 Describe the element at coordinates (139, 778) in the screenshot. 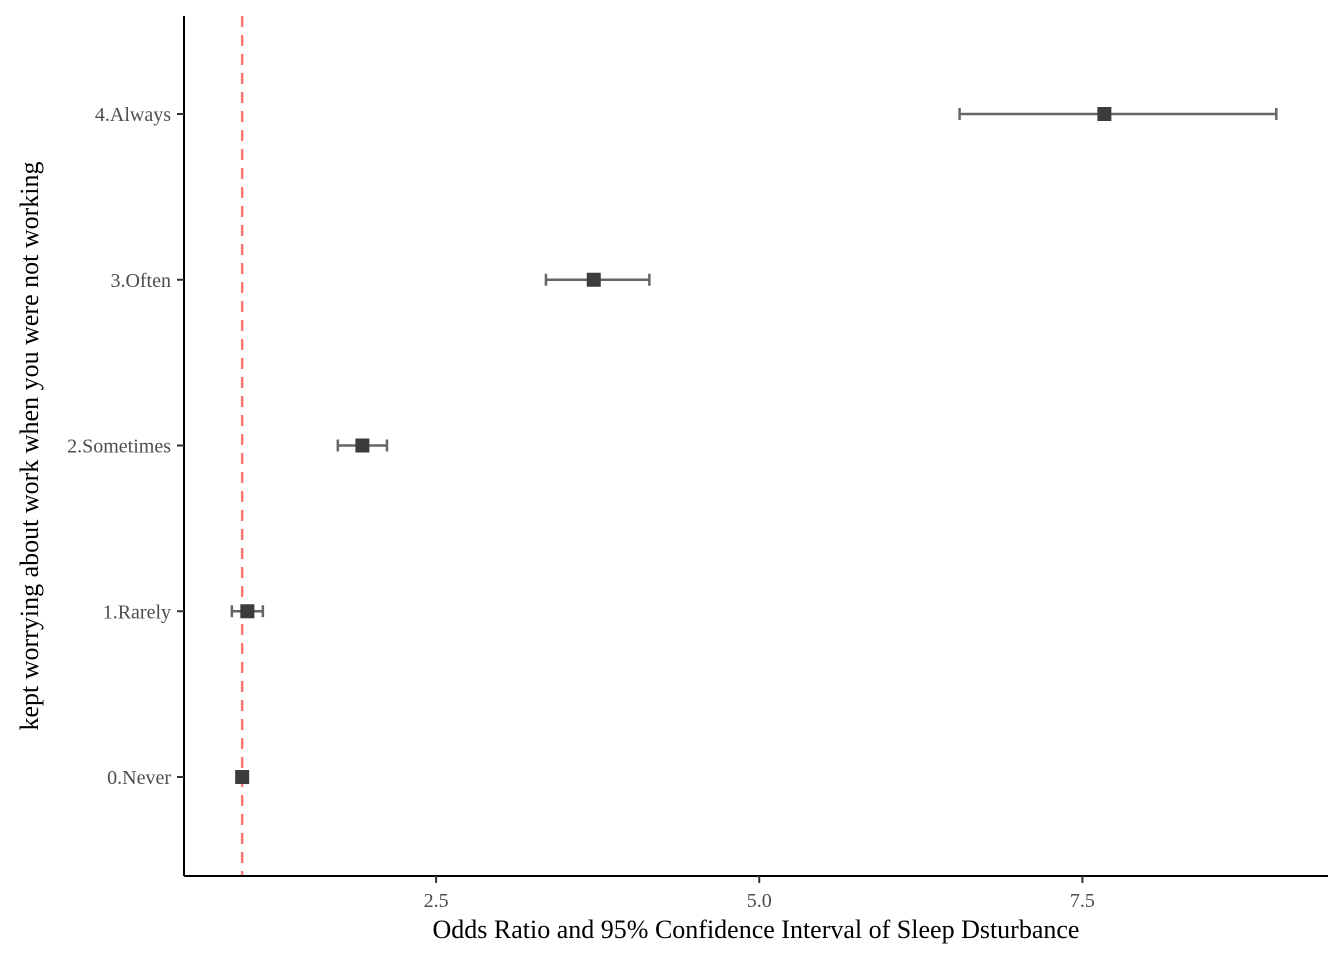

I see `y-tick-label: 0.Never` at that location.